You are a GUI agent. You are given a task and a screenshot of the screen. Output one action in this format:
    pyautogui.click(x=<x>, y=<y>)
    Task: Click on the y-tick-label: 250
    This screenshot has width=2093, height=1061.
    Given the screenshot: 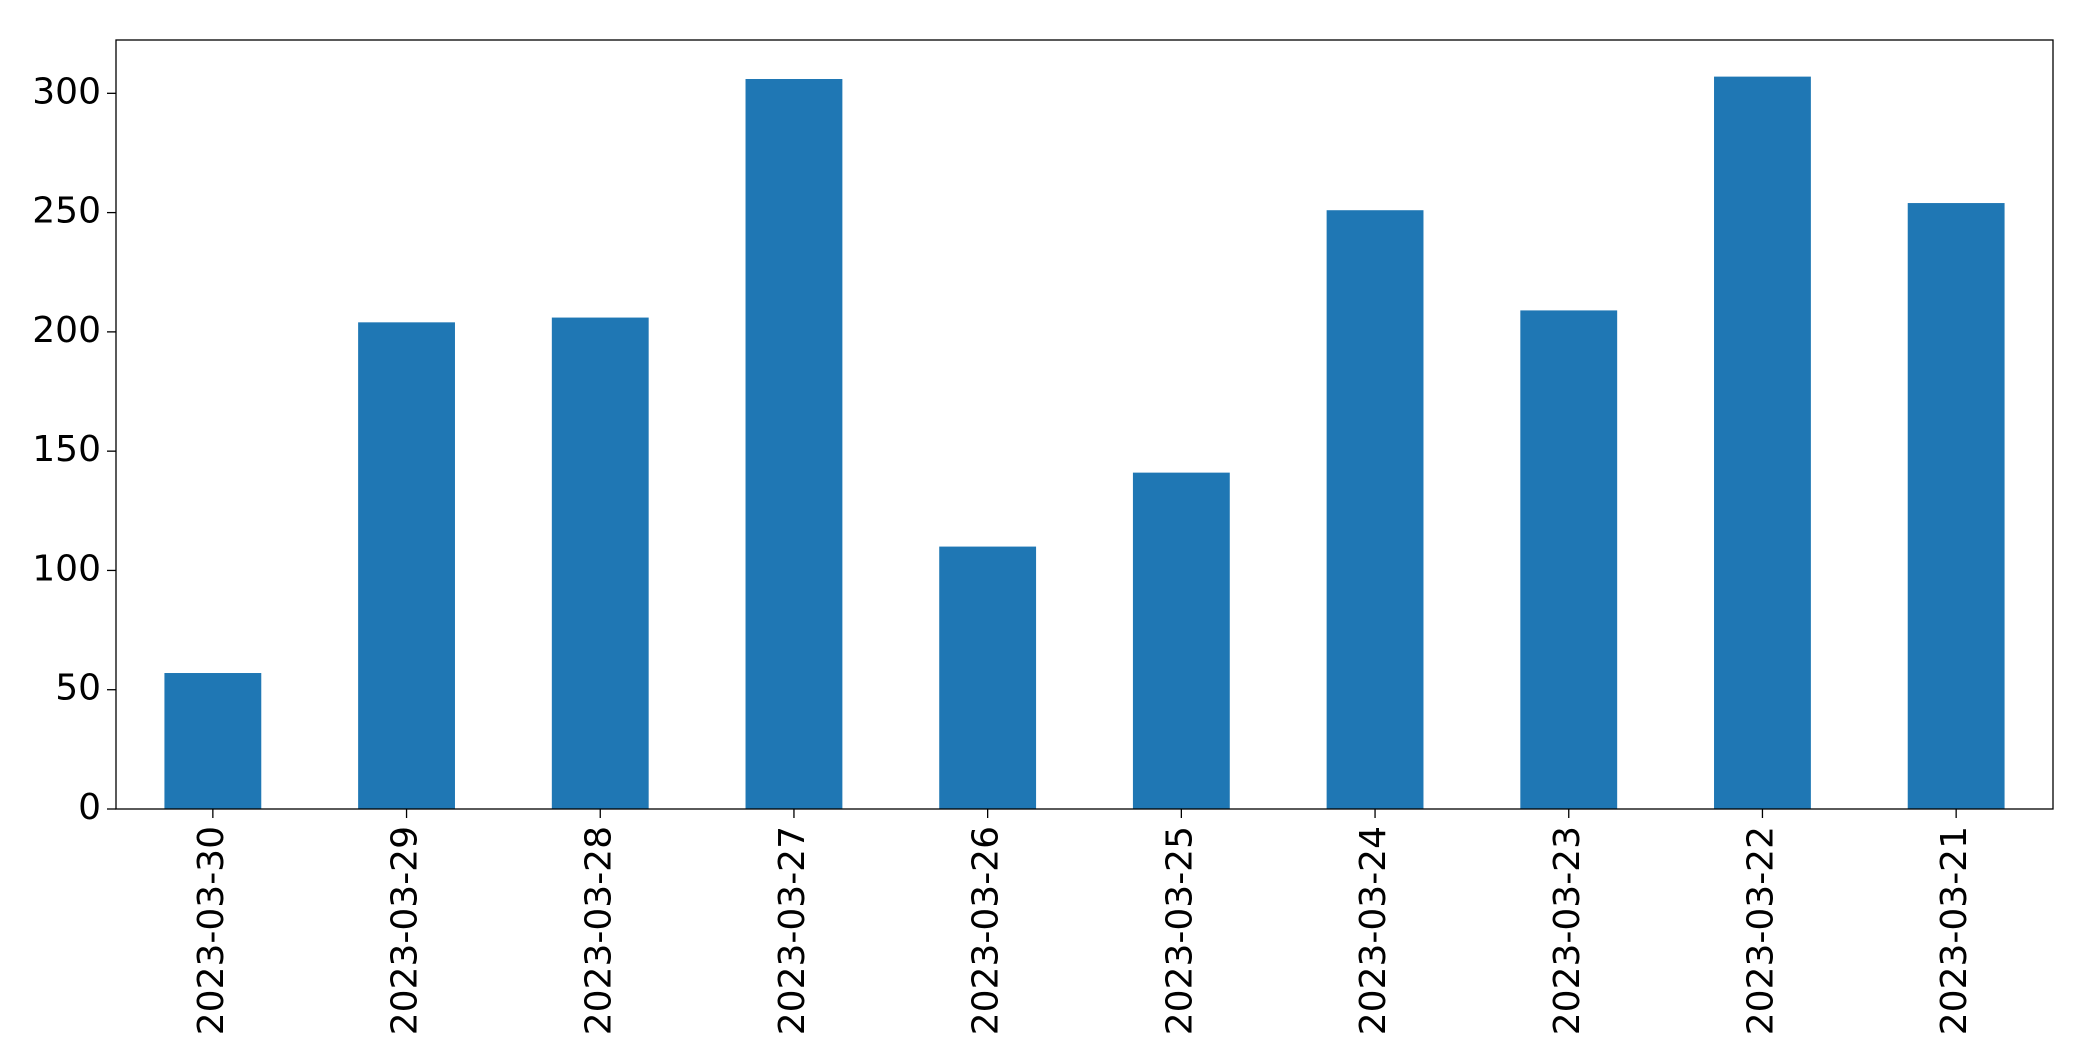 What is the action you would take?
    pyautogui.click(x=66, y=211)
    